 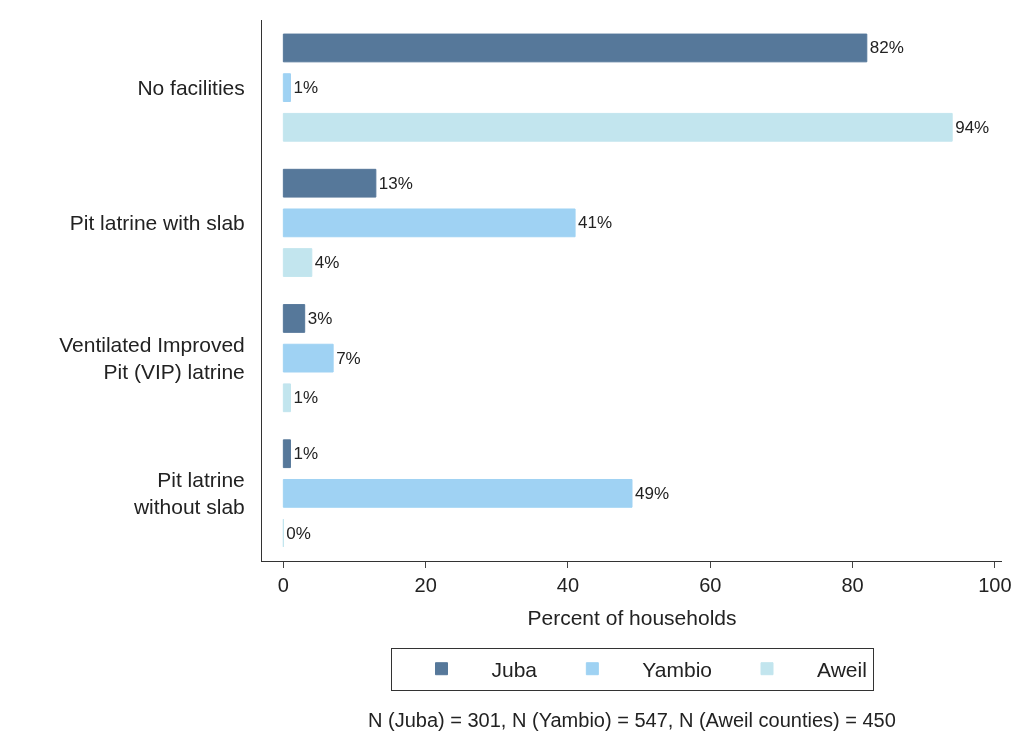 What do you see at coordinates (595, 223) in the screenshot?
I see `data-label: 41%` at bounding box center [595, 223].